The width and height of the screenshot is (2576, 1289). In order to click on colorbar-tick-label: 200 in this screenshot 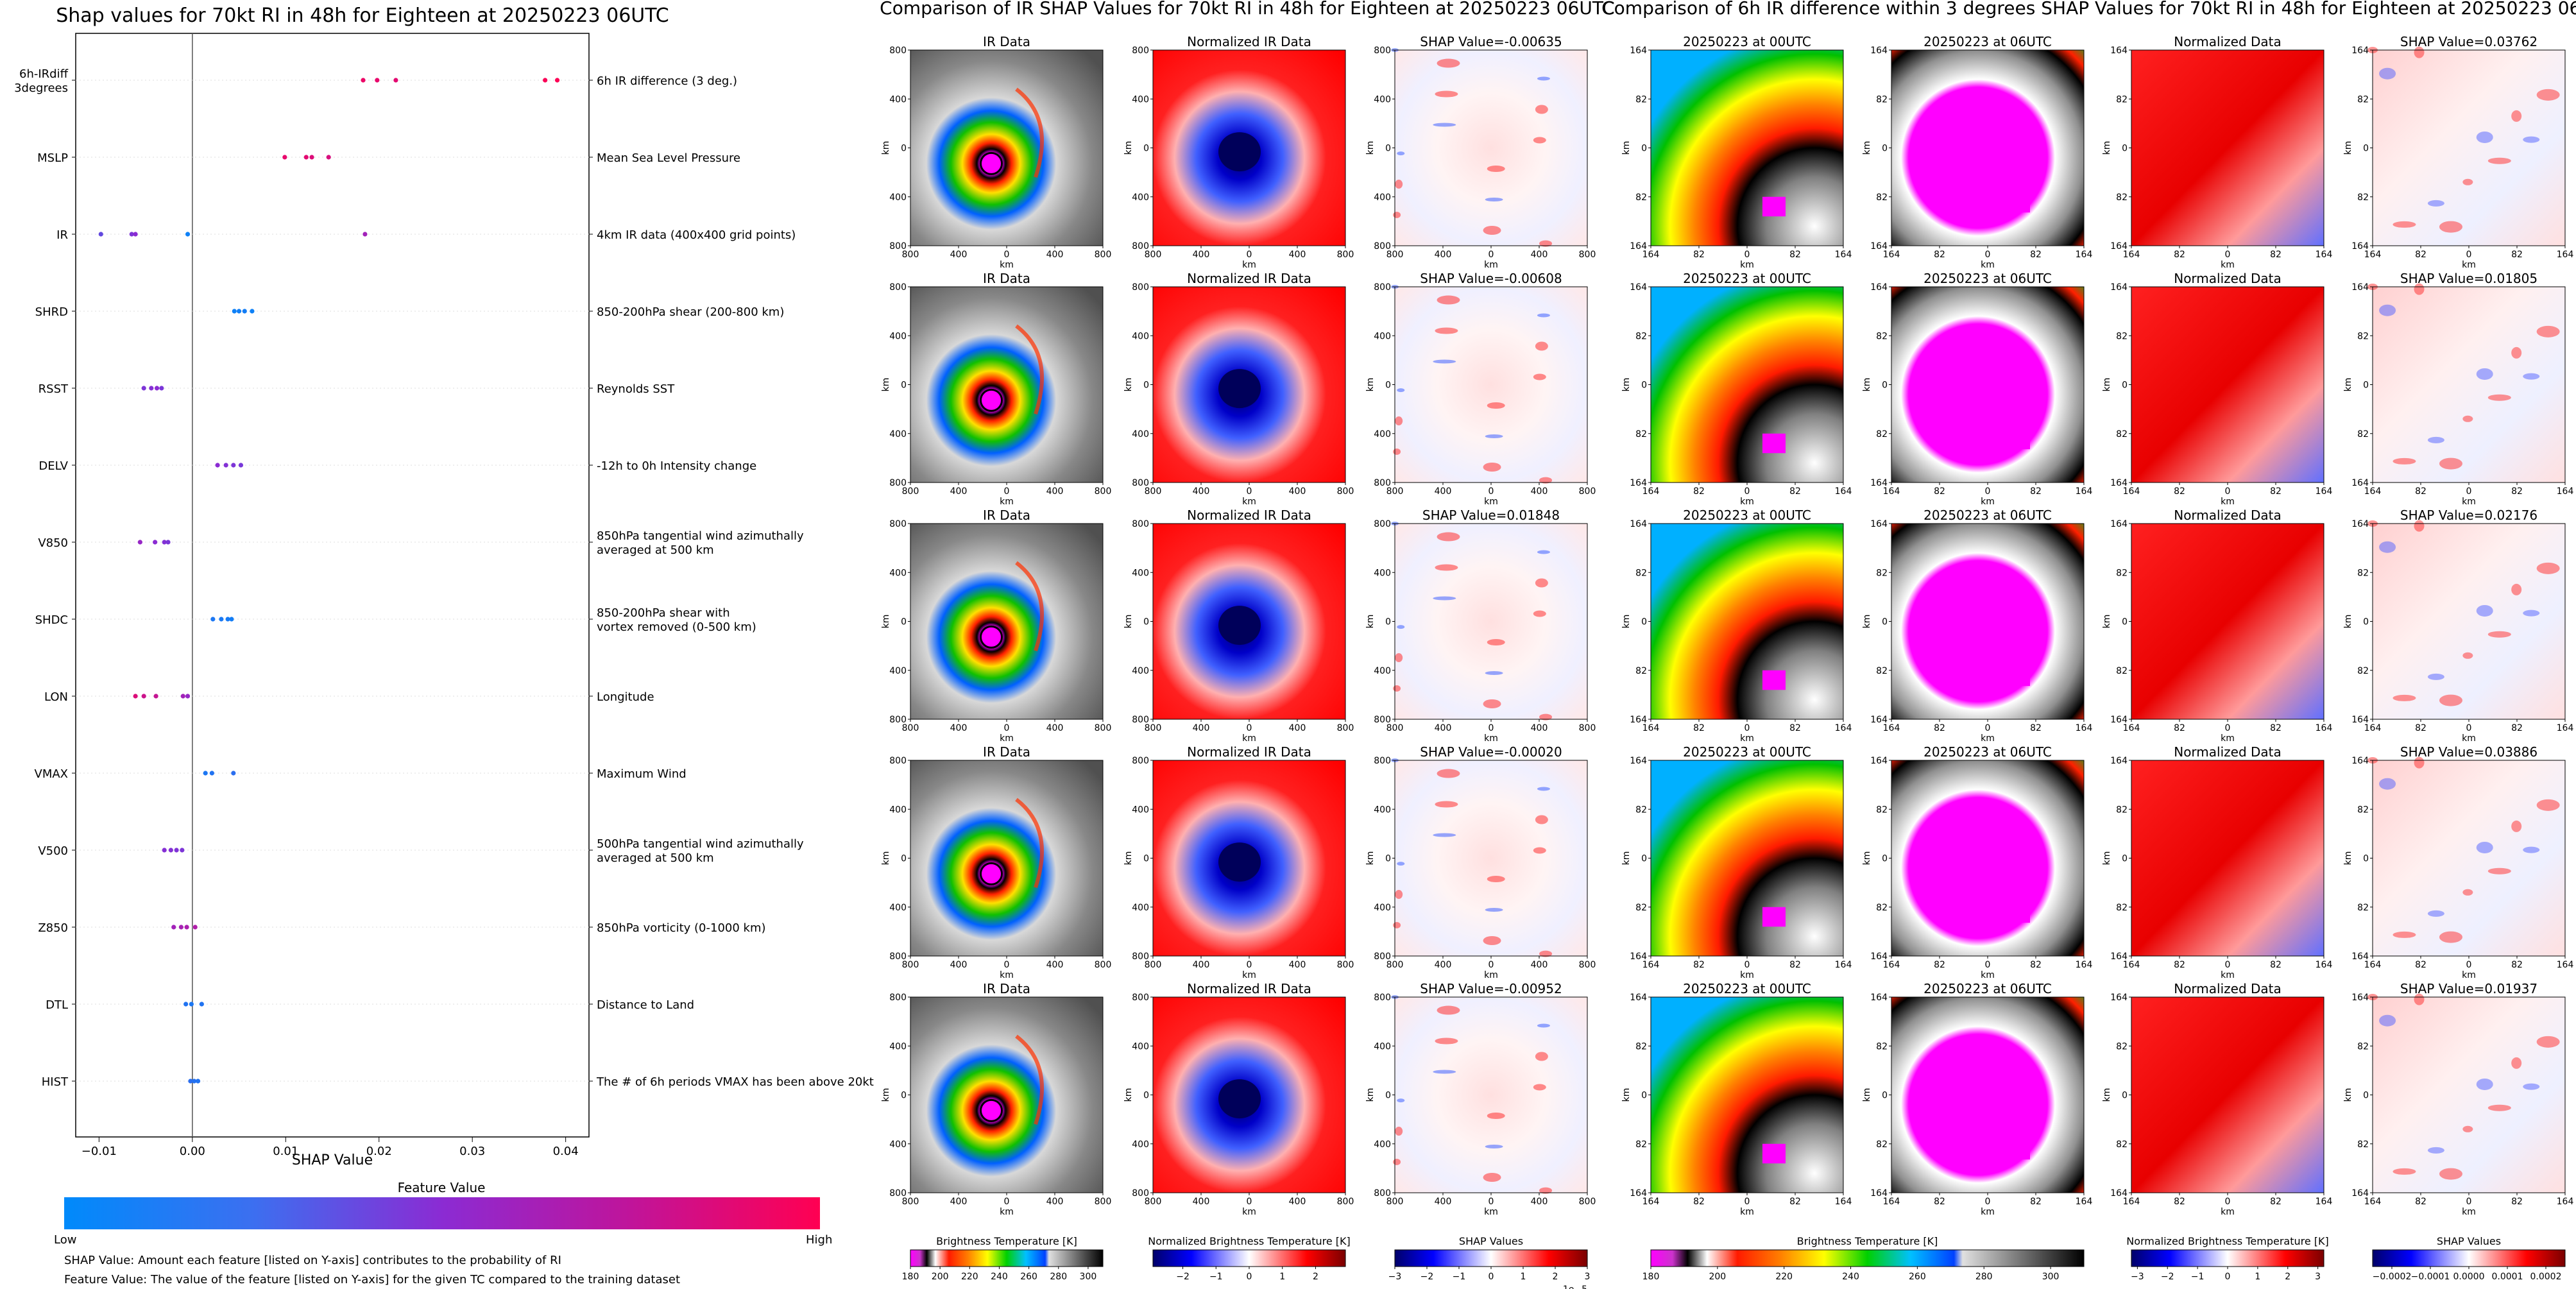, I will do `click(1717, 1277)`.